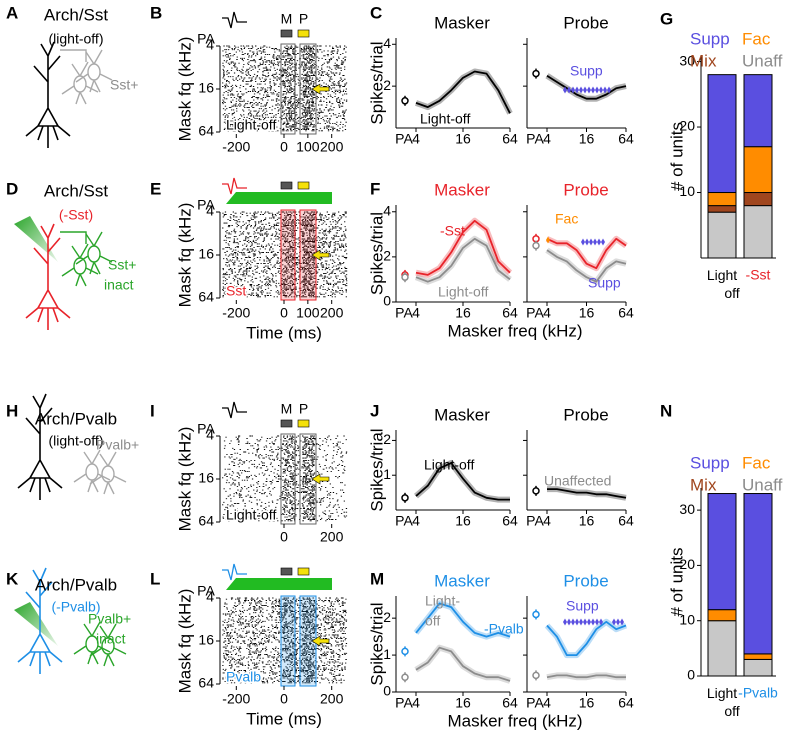 This screenshot has height=734, width=800. What do you see at coordinates (12, 578) in the screenshot?
I see `panel-letter: K` at bounding box center [12, 578].